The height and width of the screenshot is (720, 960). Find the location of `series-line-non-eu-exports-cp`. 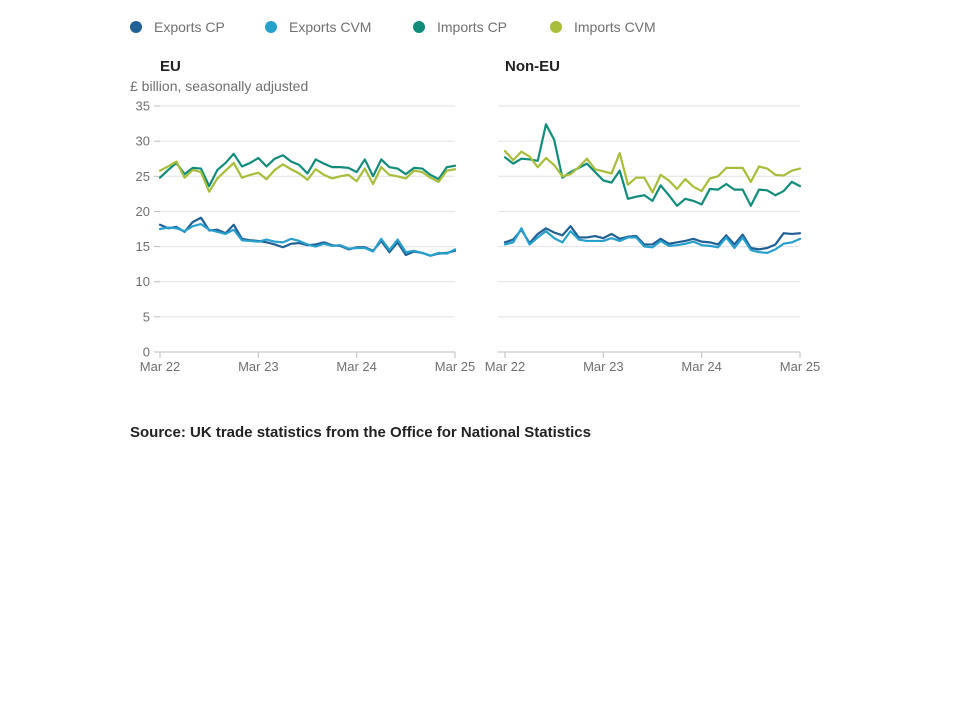

series-line-non-eu-exports-cp is located at coordinates (652, 238).